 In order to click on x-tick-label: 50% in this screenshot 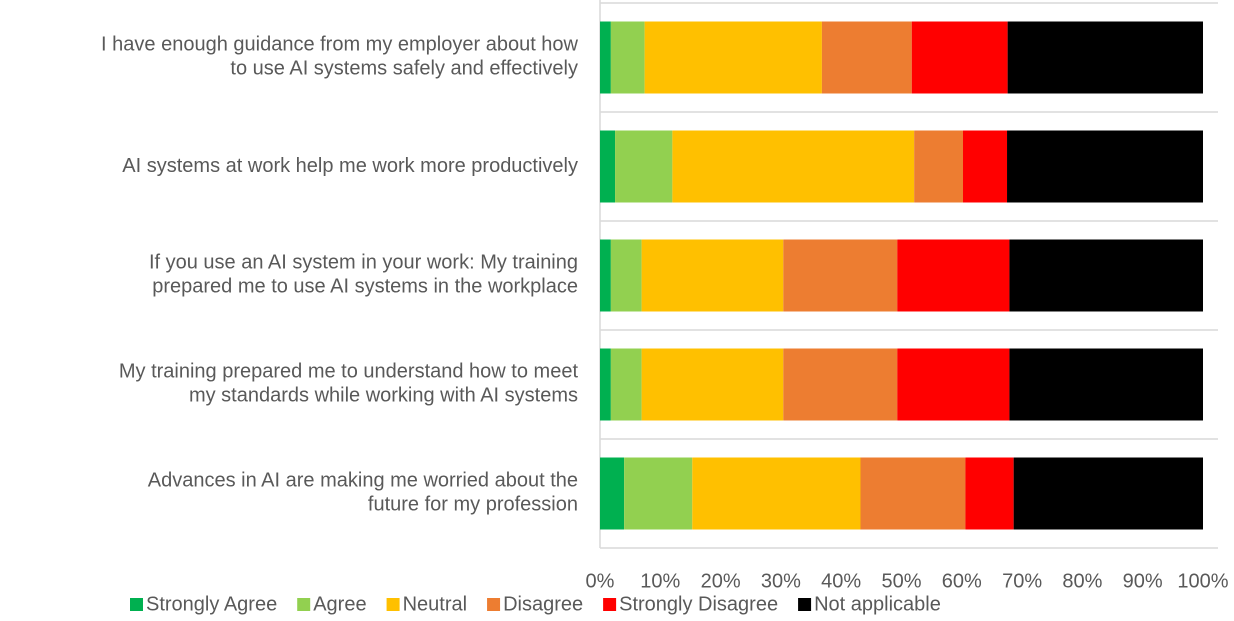, I will do `click(901, 581)`.